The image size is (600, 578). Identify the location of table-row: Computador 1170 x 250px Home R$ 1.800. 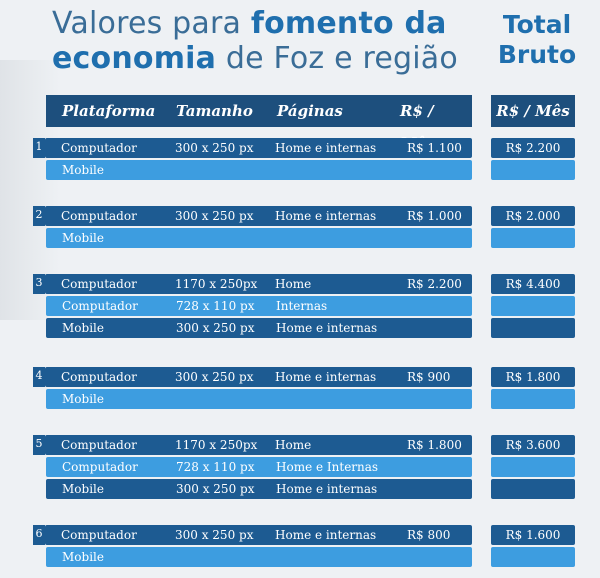
(258, 445).